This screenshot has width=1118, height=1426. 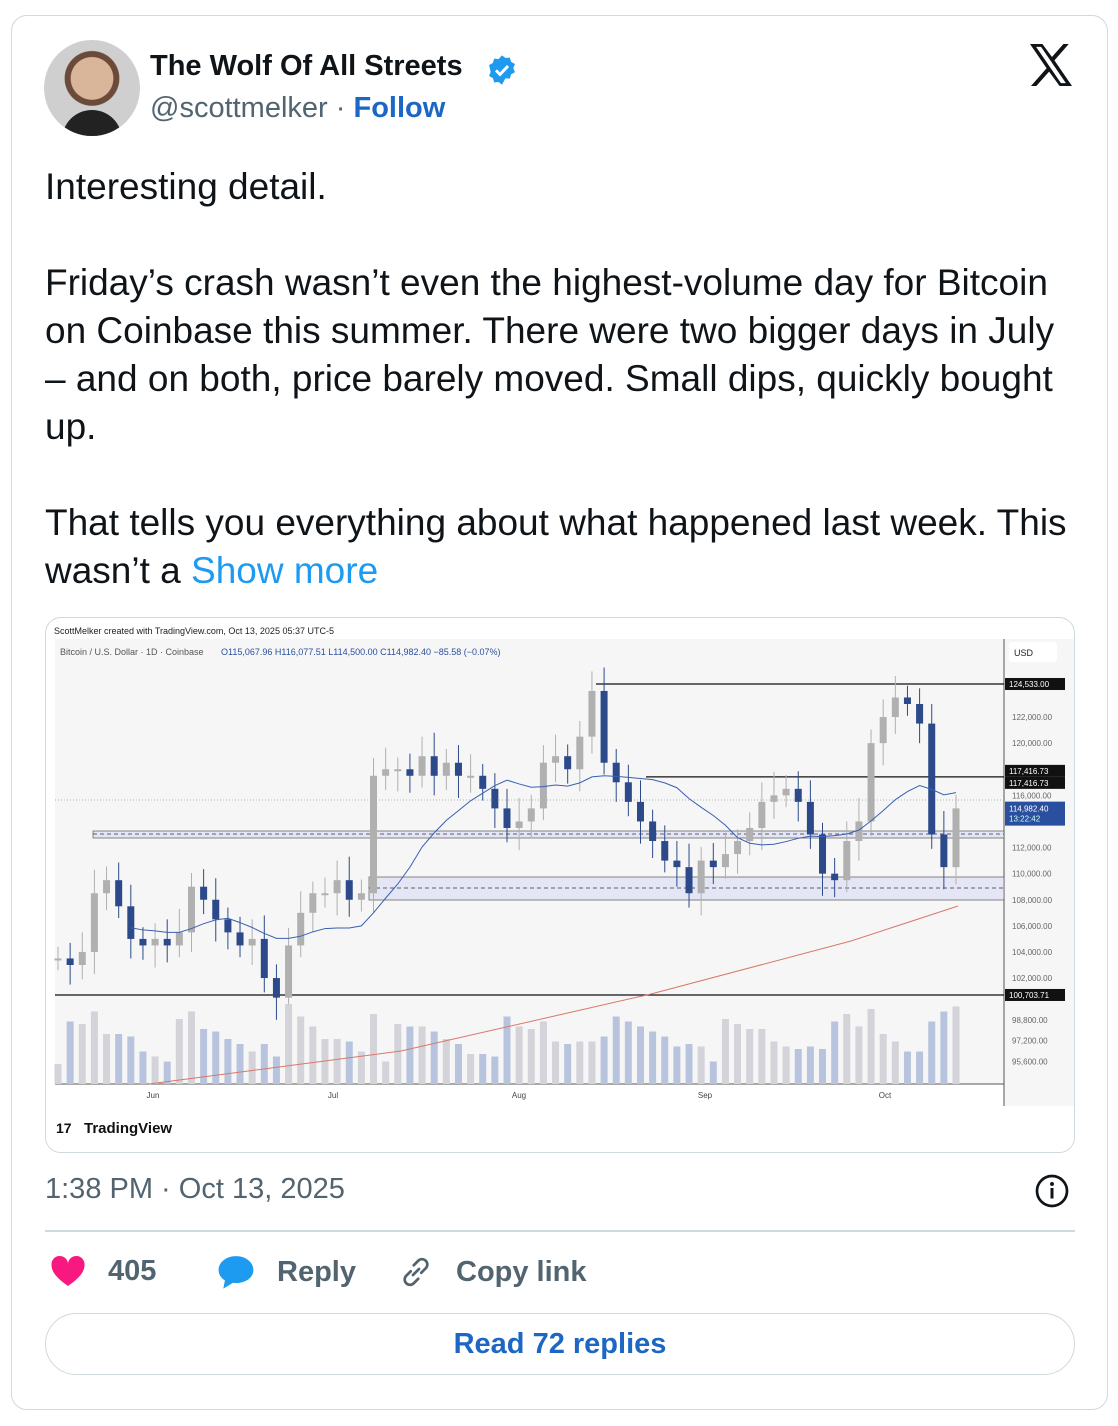 I want to click on price-tick: 95,600.00, so click(x=1030, y=1062).